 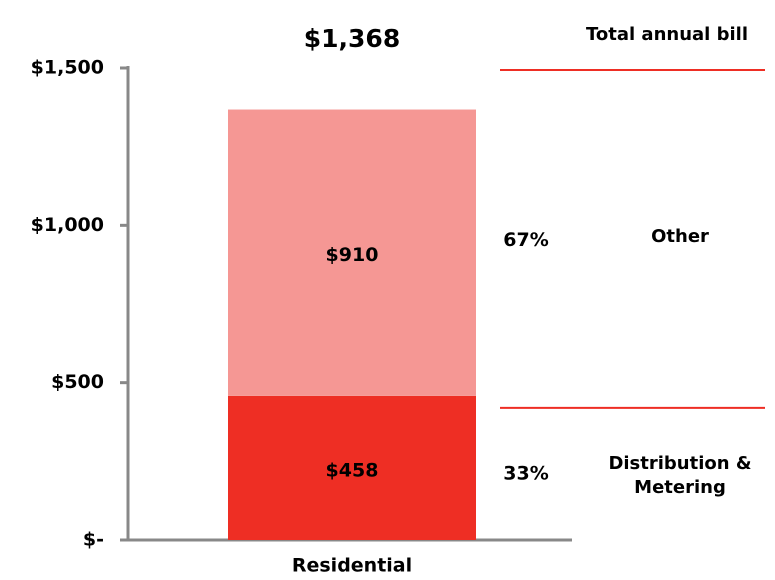 What do you see at coordinates (67, 225) in the screenshot?
I see `y-tick-label: $1,000` at bounding box center [67, 225].